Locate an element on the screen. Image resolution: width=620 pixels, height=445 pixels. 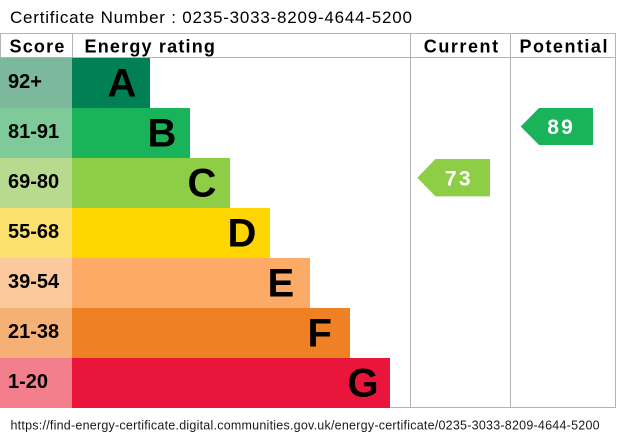
svg-text: 1-20 is located at coordinates (28, 382).